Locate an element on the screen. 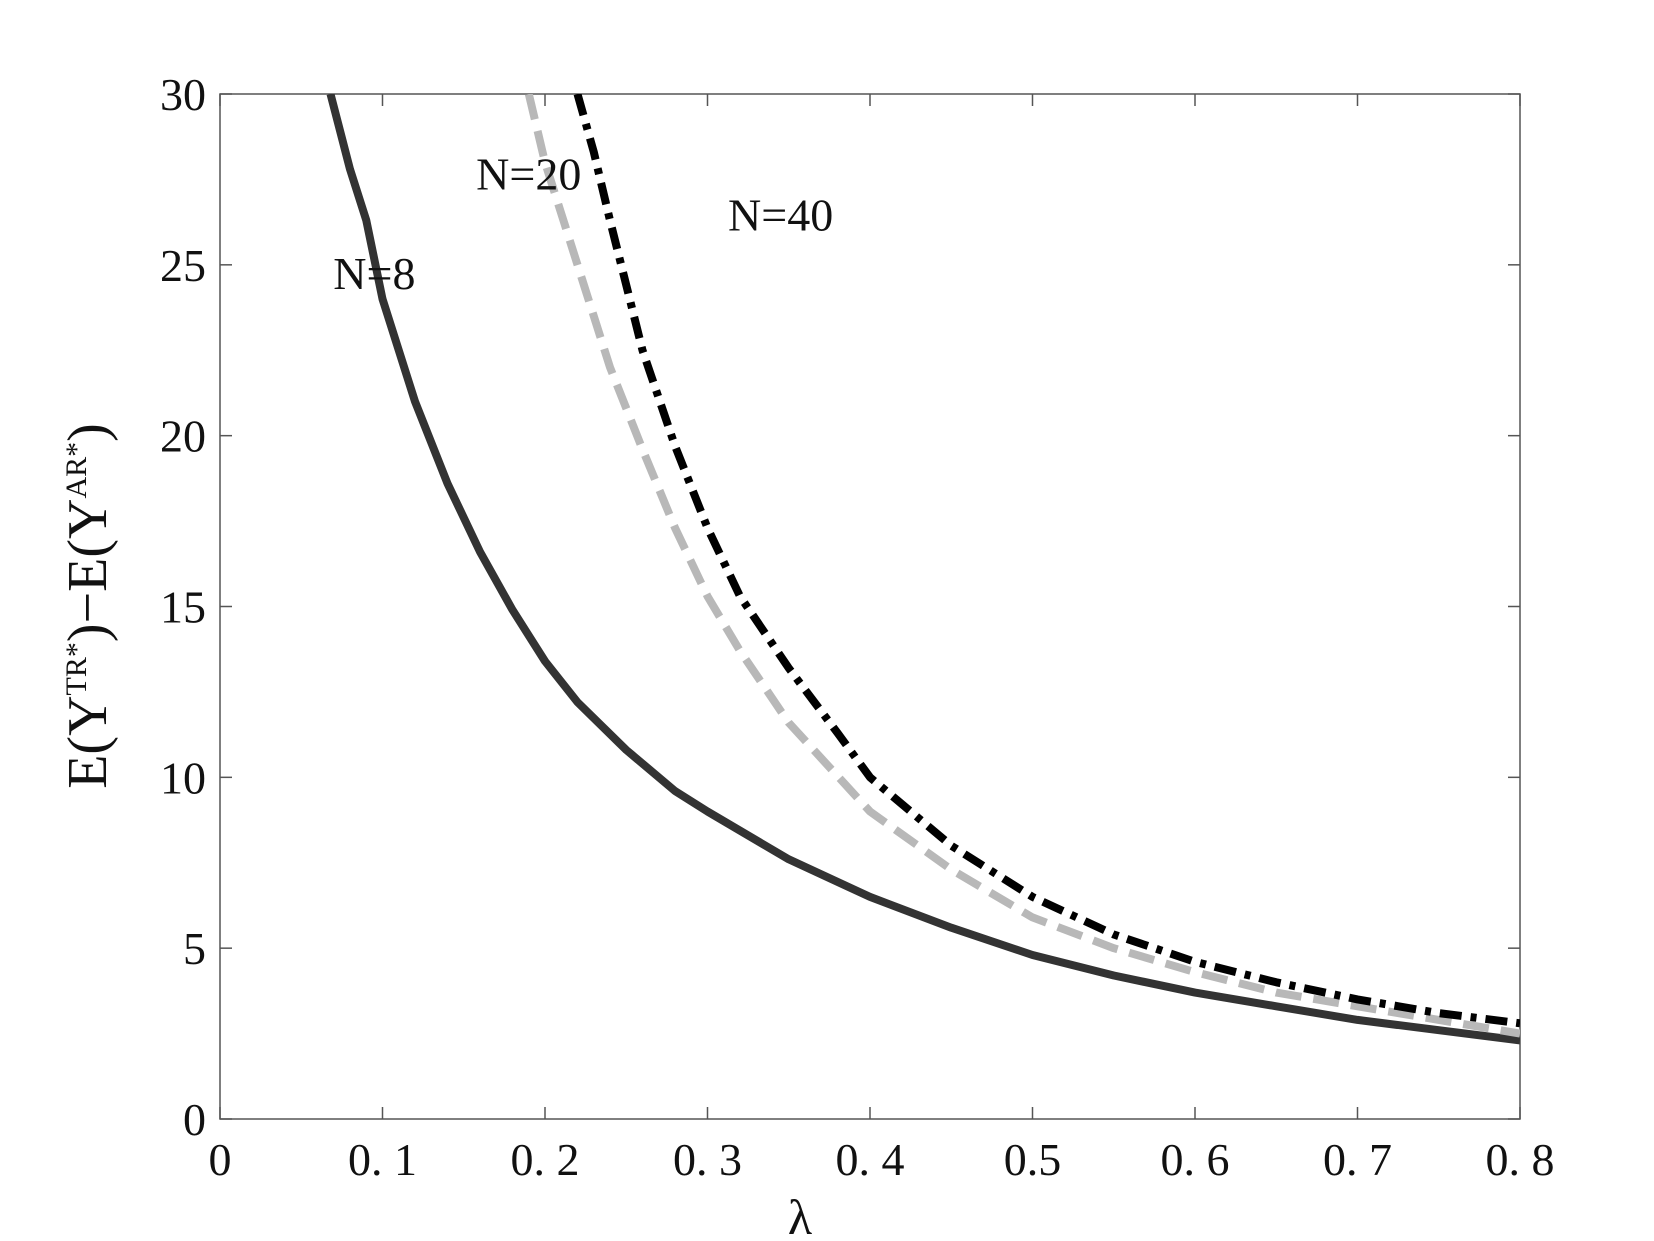 The height and width of the screenshot is (1241, 1654). x-tick-label: 0 is located at coordinates (220, 1159).